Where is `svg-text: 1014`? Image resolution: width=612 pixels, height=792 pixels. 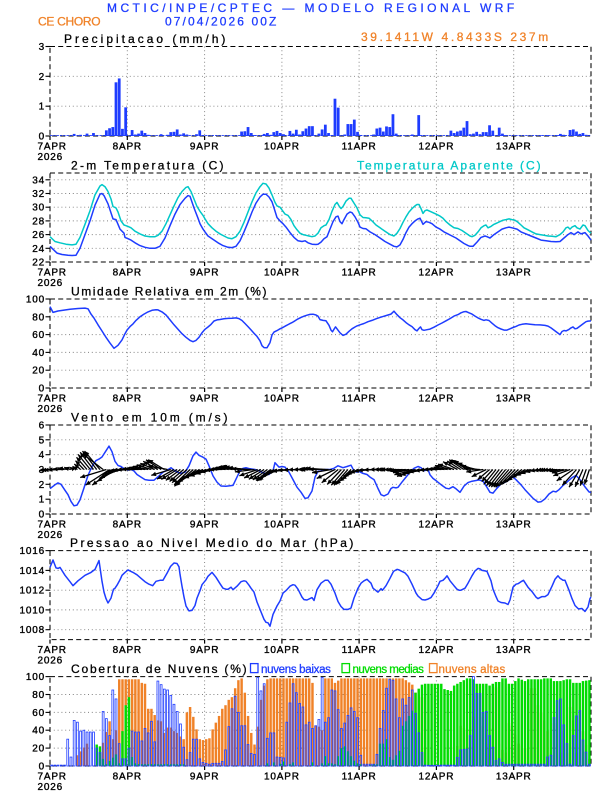
svg-text: 1014 is located at coordinates (32, 571).